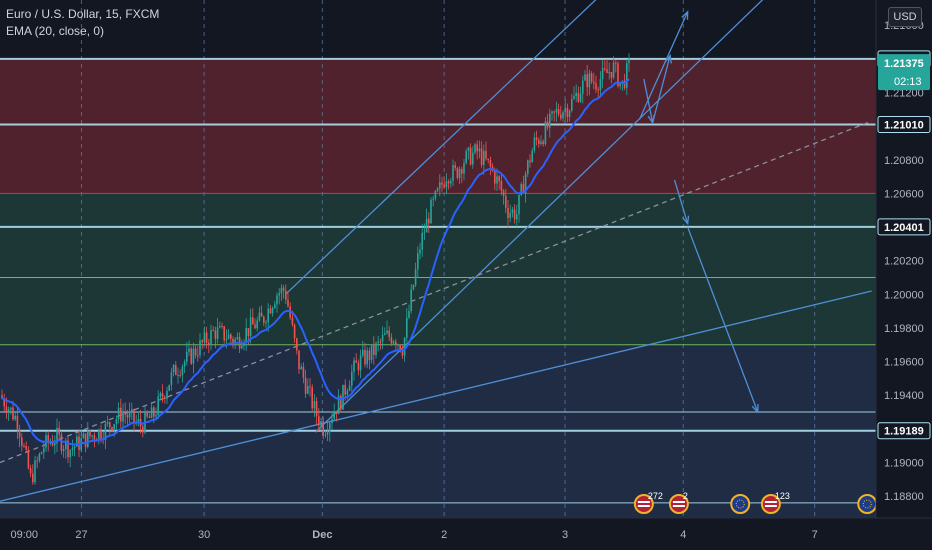 This screenshot has width=932, height=550. I want to click on arrow-head, so click(686, 220).